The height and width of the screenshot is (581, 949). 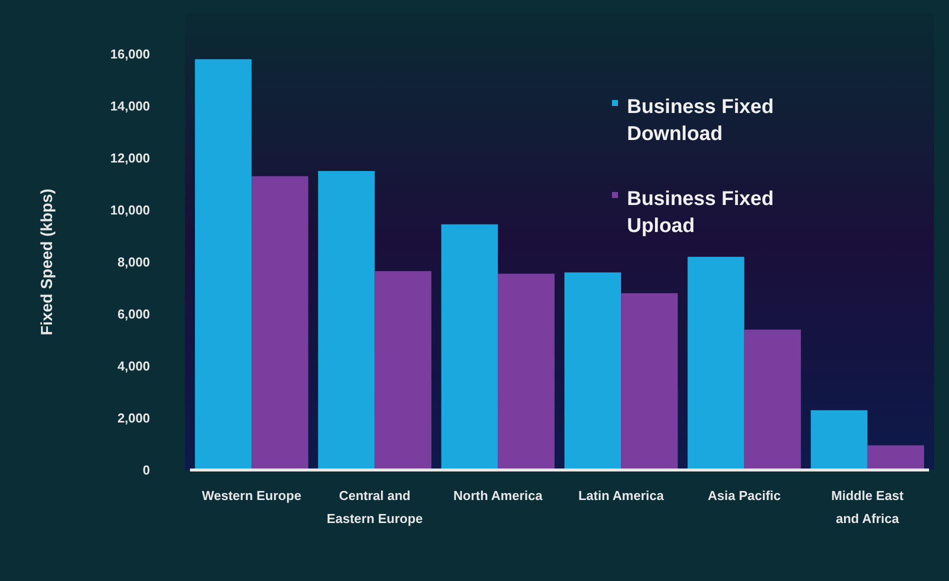 What do you see at coordinates (133, 314) in the screenshot?
I see `y-tick-label: 6,000` at bounding box center [133, 314].